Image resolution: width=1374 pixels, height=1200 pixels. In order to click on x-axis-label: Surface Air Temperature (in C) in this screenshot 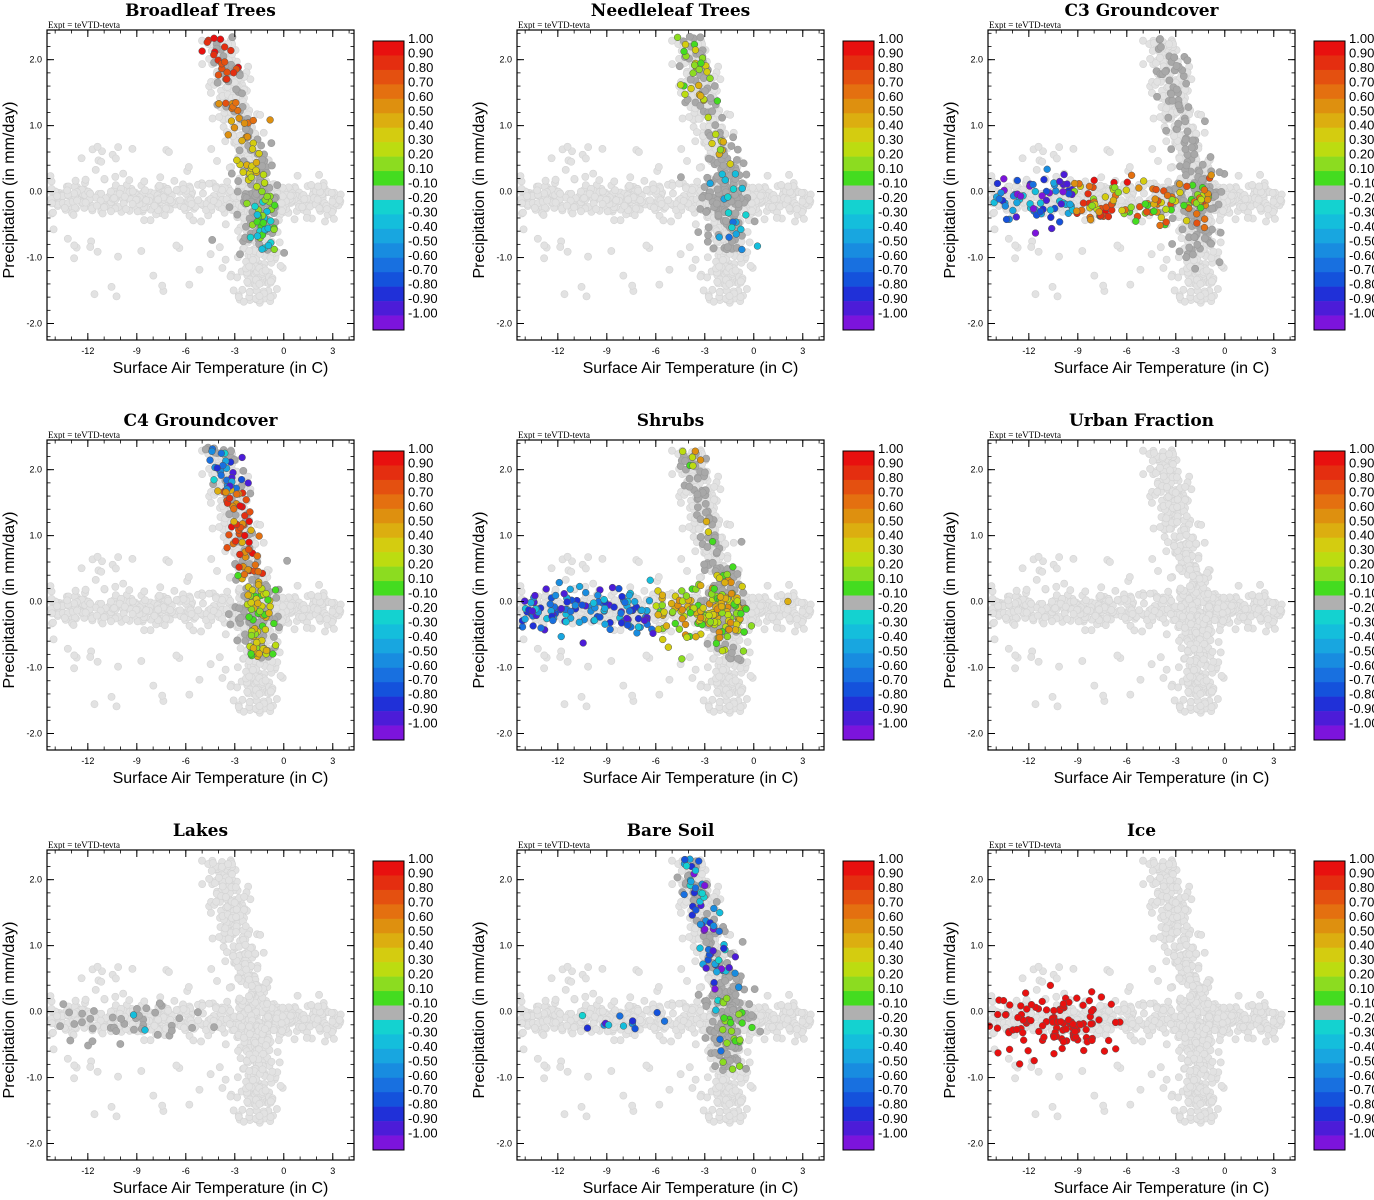, I will do `click(221, 368)`.